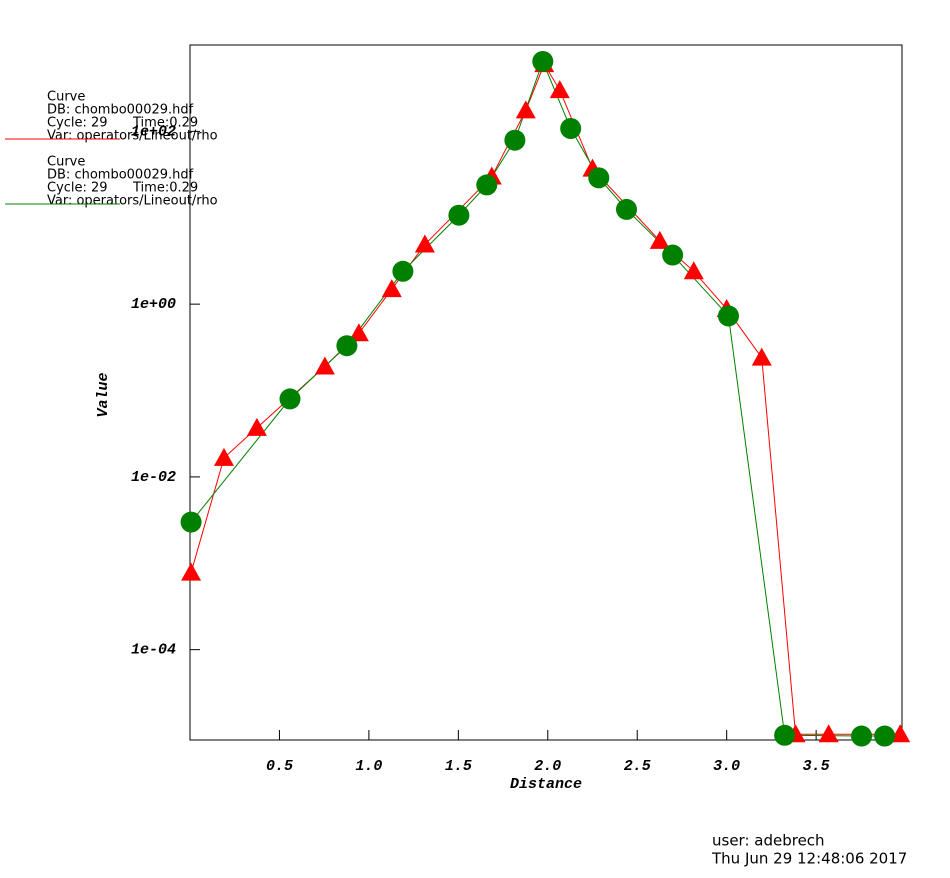  What do you see at coordinates (637, 766) in the screenshot?
I see `x-tick-label: 2.5` at bounding box center [637, 766].